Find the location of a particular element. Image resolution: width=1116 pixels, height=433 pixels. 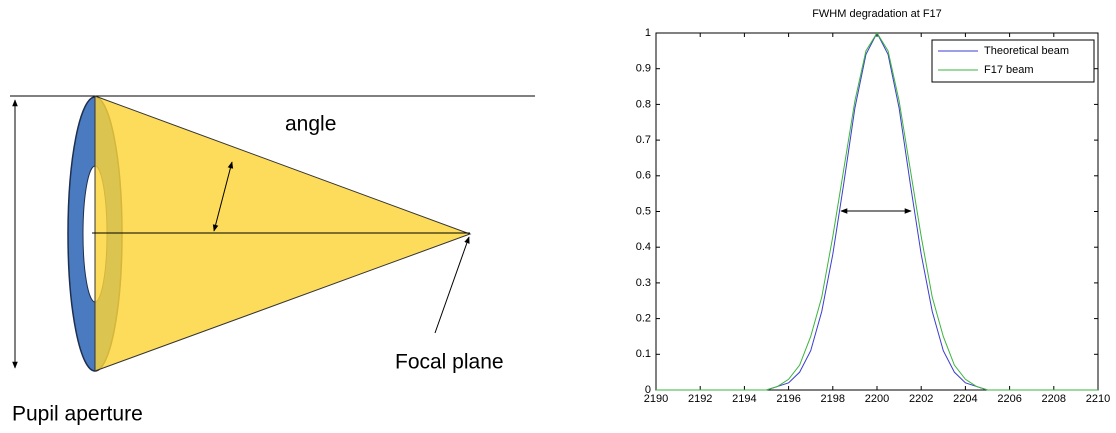

y-tick-label: 0.7 is located at coordinates (643, 140).